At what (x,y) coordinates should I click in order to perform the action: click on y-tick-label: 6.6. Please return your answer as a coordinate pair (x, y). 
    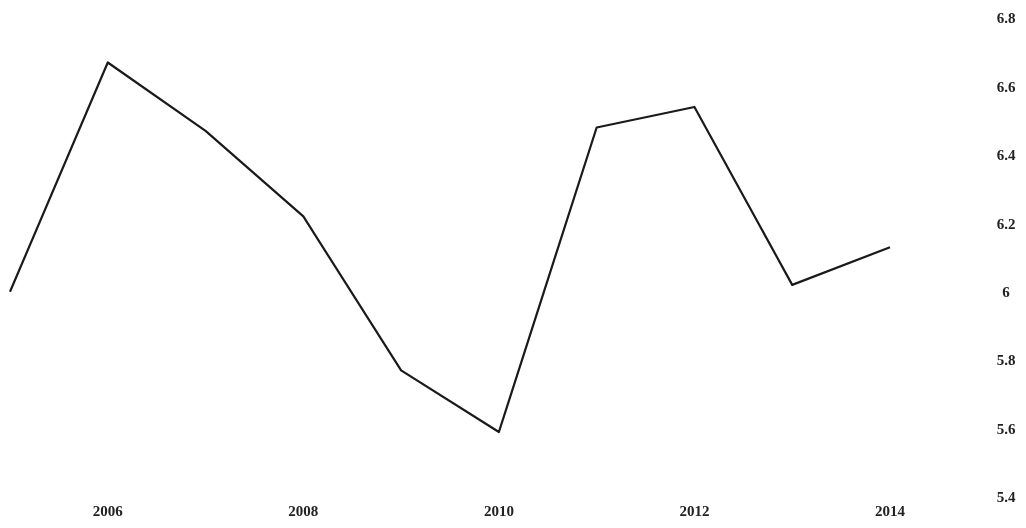
    Looking at the image, I should click on (1006, 86).